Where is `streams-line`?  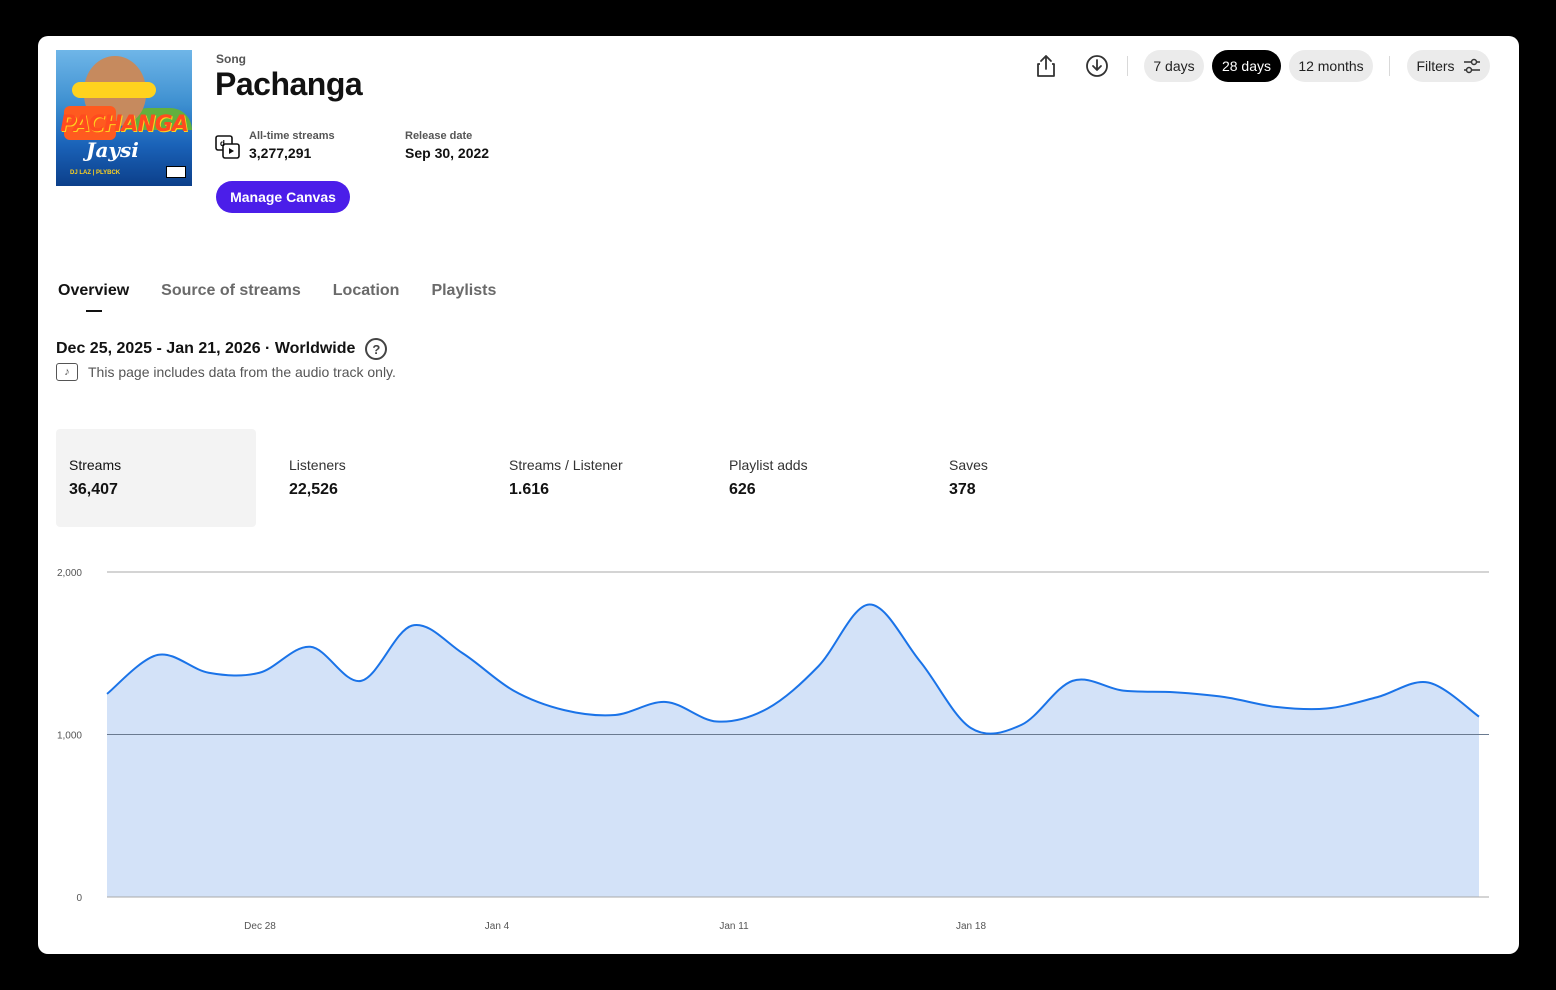 streams-line is located at coordinates (793, 669).